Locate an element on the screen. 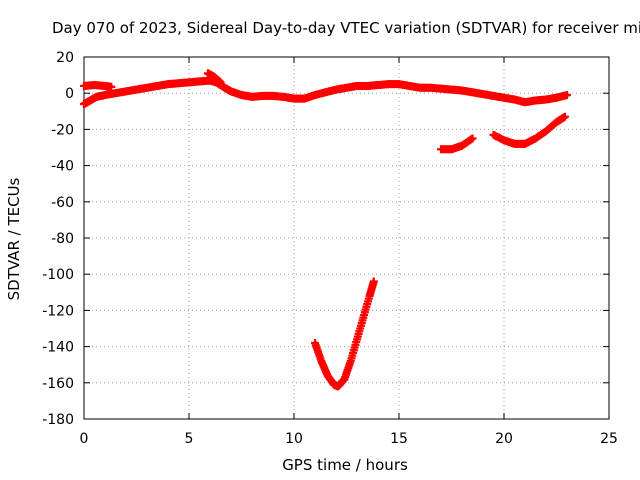  y-tick-label: 0 is located at coordinates (69, 94).